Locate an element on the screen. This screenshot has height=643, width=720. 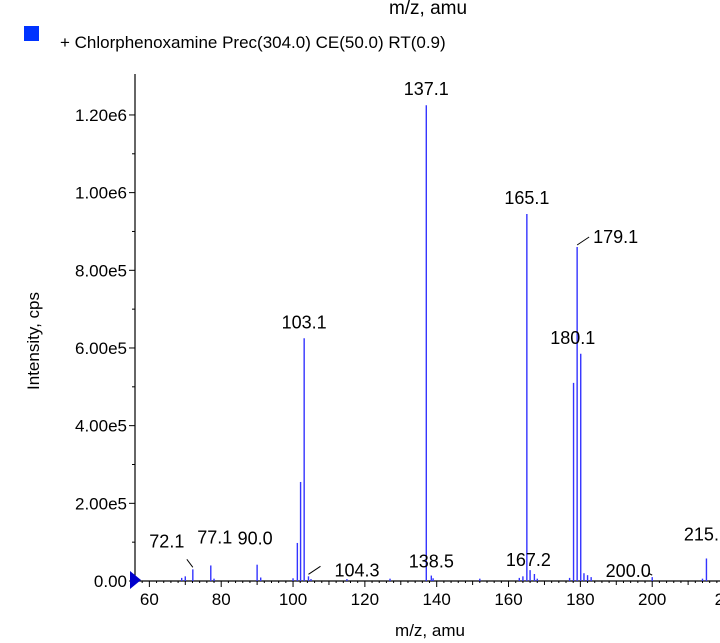
y-tick-label: 6.00e5 is located at coordinates (101, 348).